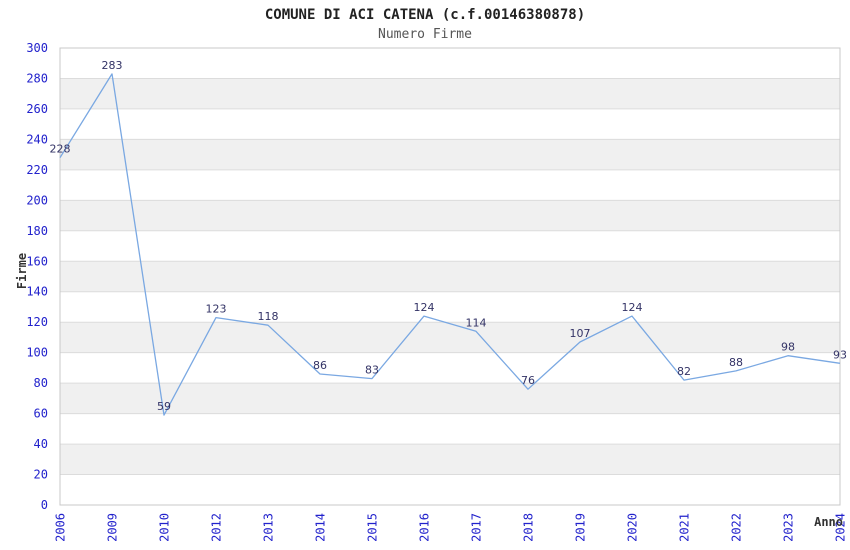  I want to click on data-label: 283, so click(112, 65).